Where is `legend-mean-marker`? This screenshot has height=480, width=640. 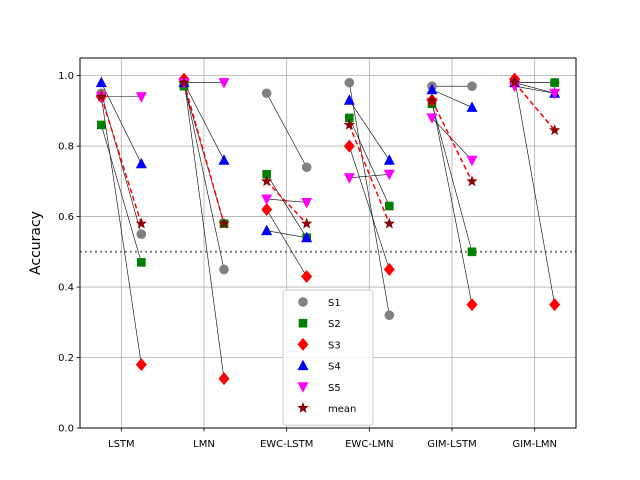
legend-mean-marker is located at coordinates (303, 407).